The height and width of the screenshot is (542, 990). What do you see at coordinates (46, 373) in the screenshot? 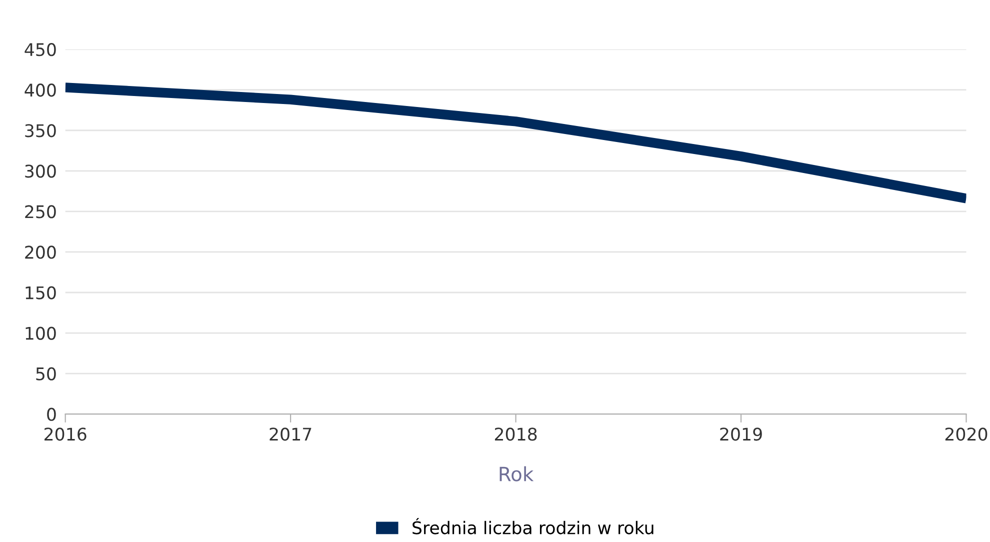
I see `y-tick-label: 50` at bounding box center [46, 373].